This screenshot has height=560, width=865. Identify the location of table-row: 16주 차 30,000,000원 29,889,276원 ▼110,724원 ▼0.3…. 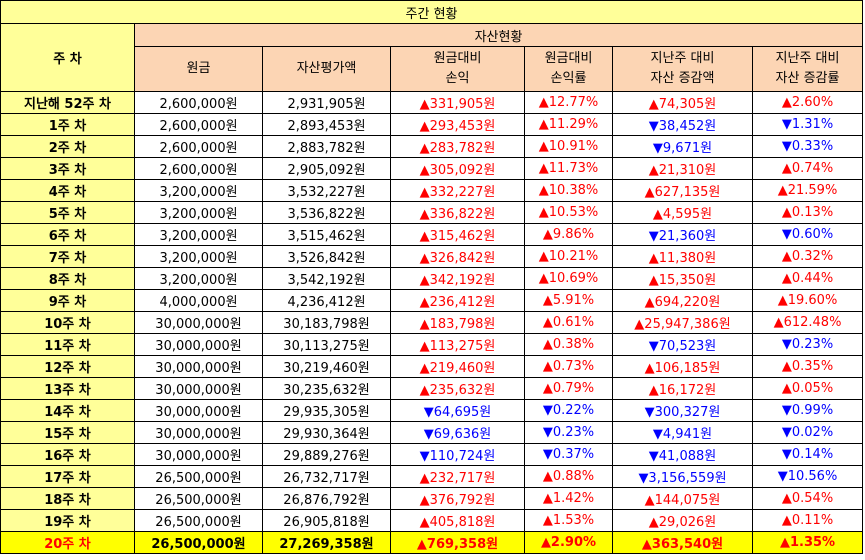
(432, 454).